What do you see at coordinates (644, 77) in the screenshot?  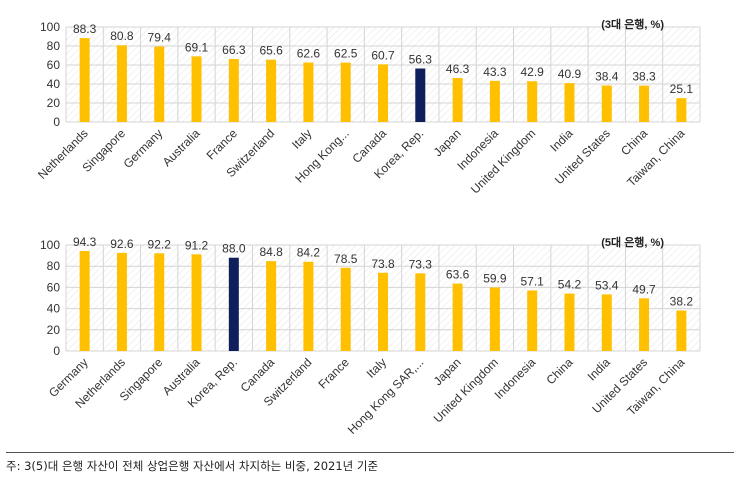 I see `value-label: 38.3` at bounding box center [644, 77].